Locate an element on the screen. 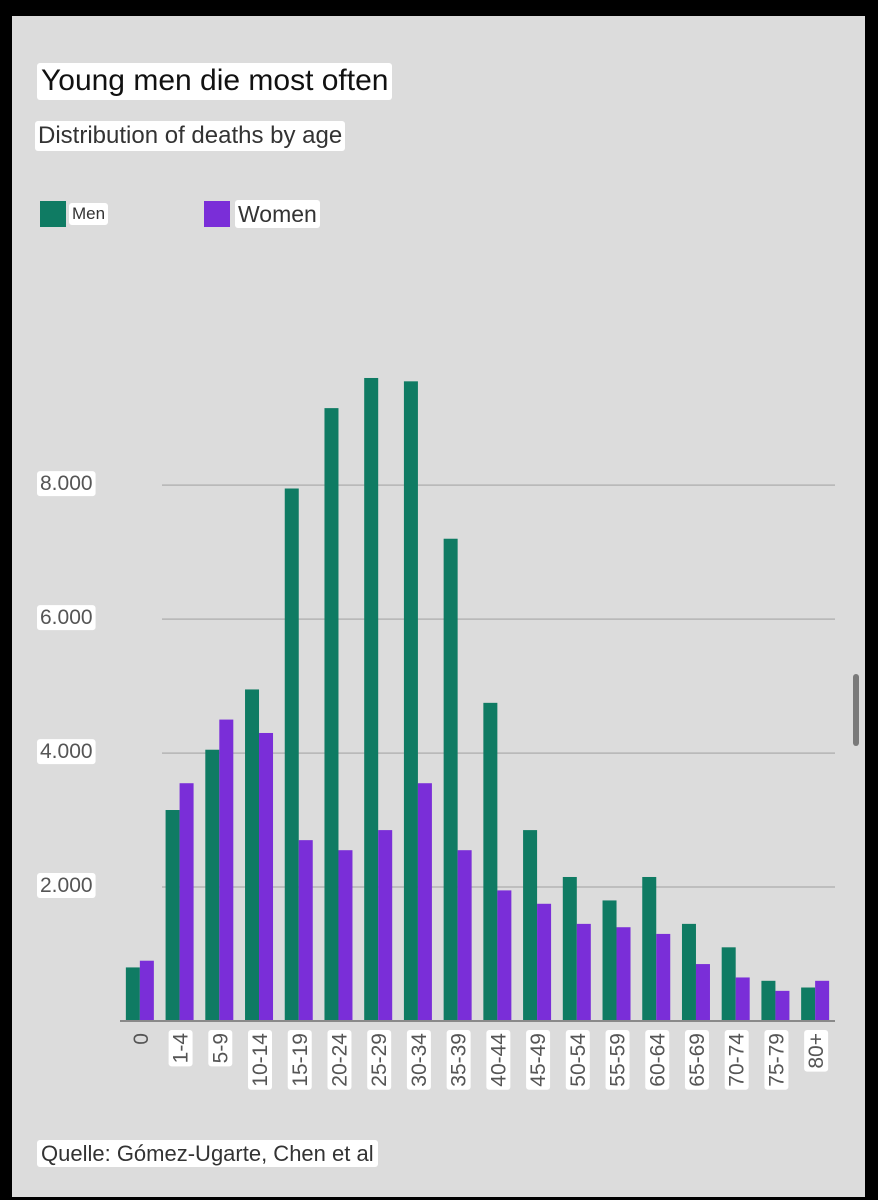 The image size is (878, 1200). scrollbar-thumb is located at coordinates (856, 710).